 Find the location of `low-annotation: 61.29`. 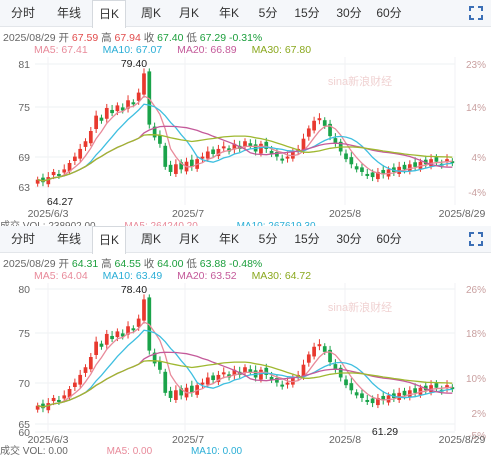

low-annotation: 61.29 is located at coordinates (385, 432).